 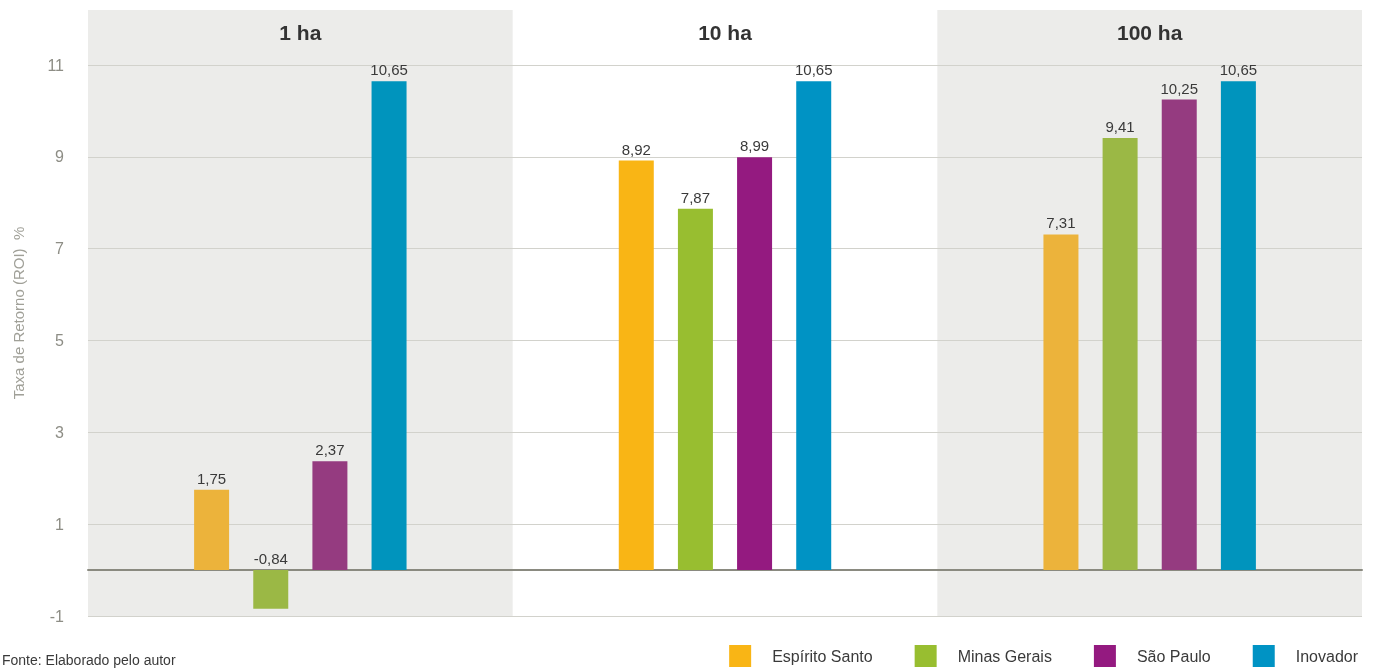 I want to click on data-label: 10,25, so click(x=1179, y=88).